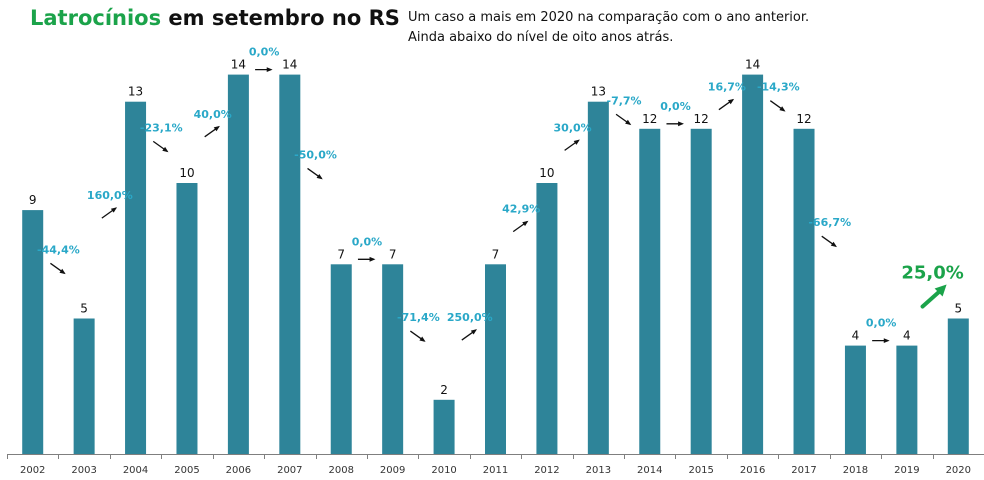 The width and height of the screenshot is (984, 480). What do you see at coordinates (624, 100) in the screenshot?
I see `pct-change-label: -7,7%` at bounding box center [624, 100].